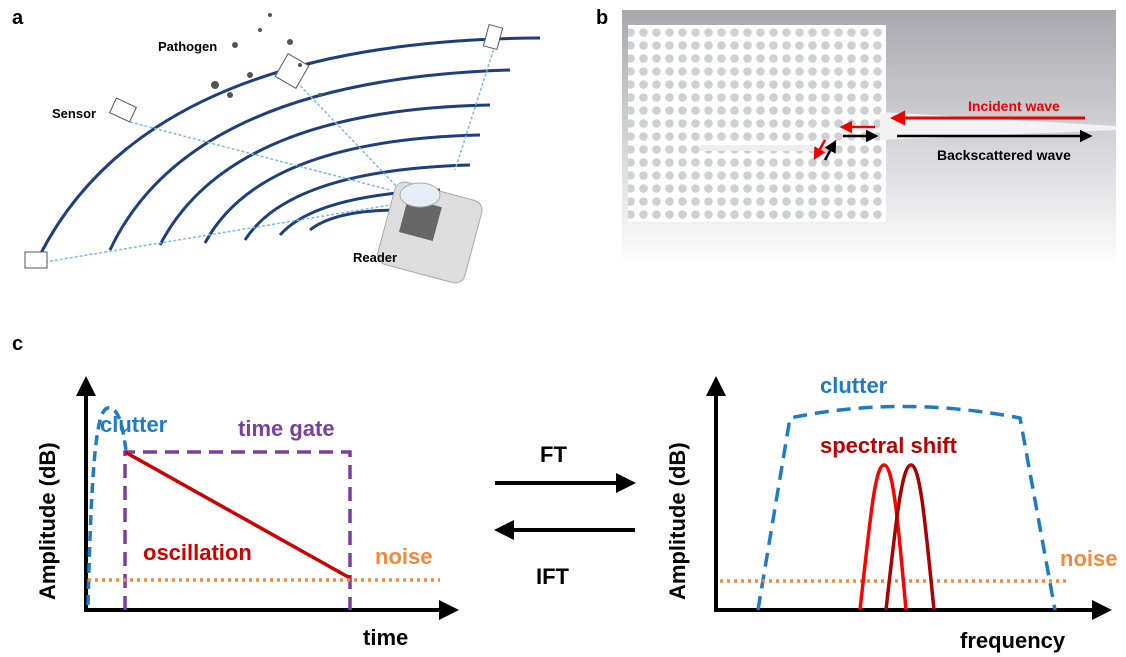 Image resolution: width=1126 pixels, height=657 pixels. I want to click on cavity, so click(757, 148).